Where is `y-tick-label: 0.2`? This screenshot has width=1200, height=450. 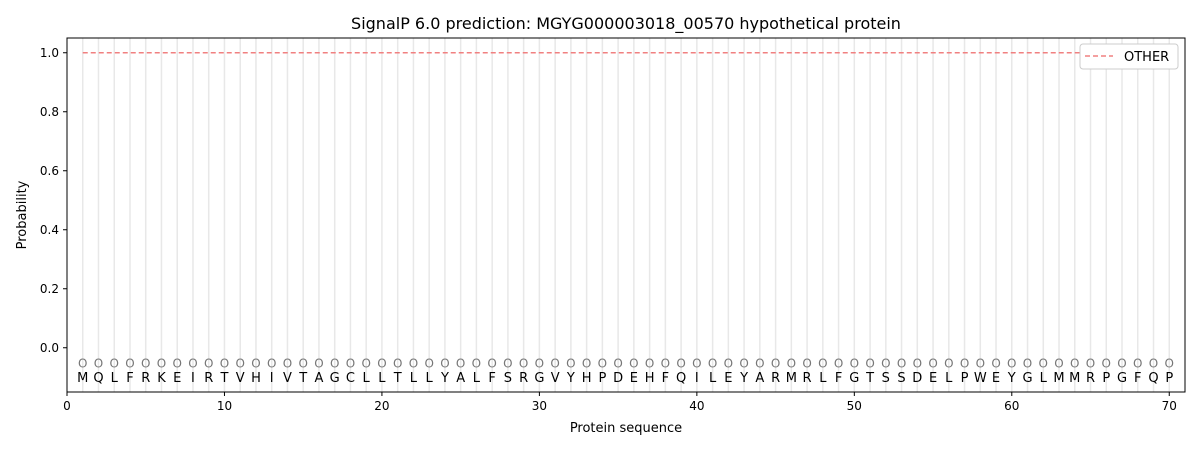 y-tick-label: 0.2 is located at coordinates (49, 289).